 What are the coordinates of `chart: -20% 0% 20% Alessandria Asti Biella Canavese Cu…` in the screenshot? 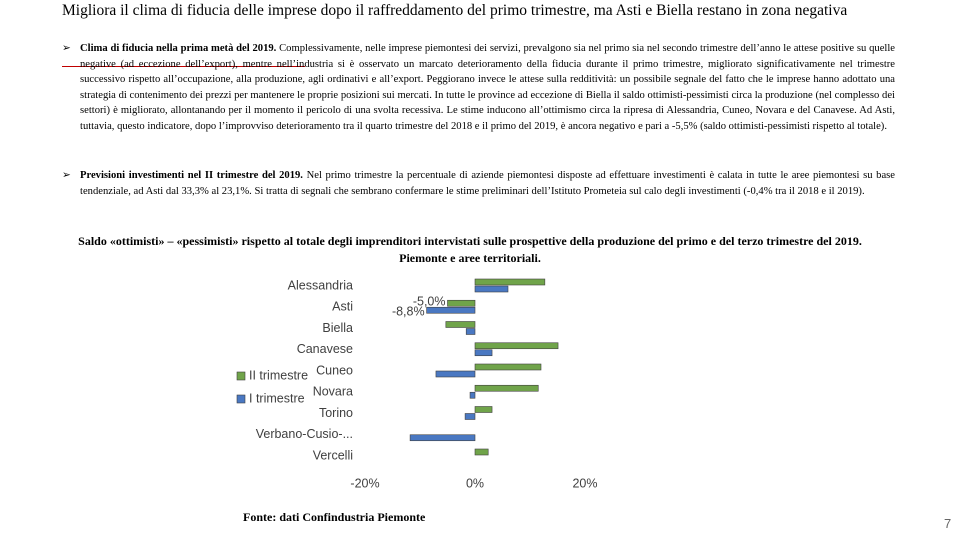 It's located at (417, 384).